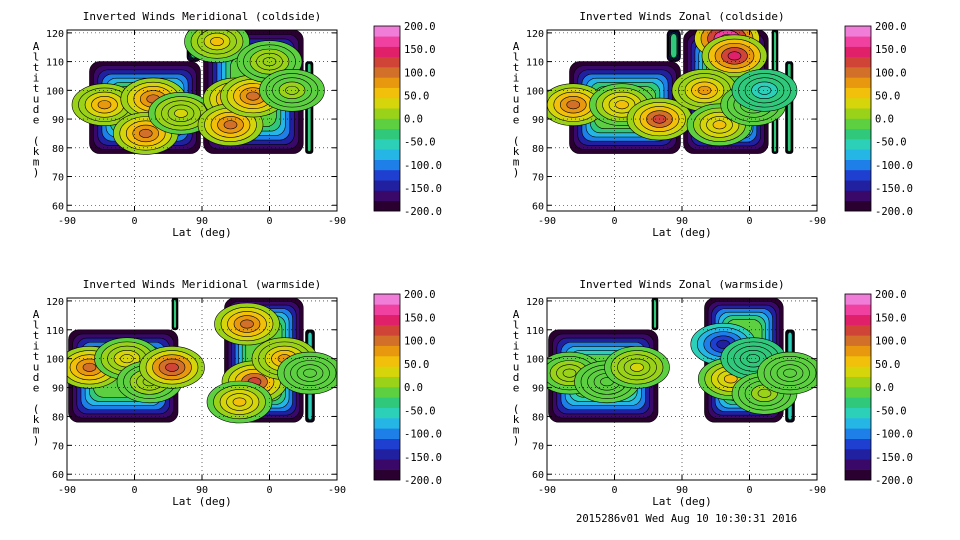  I want to click on chart-title: Inverted Winds Meridional (coldside), so click(202, 16).